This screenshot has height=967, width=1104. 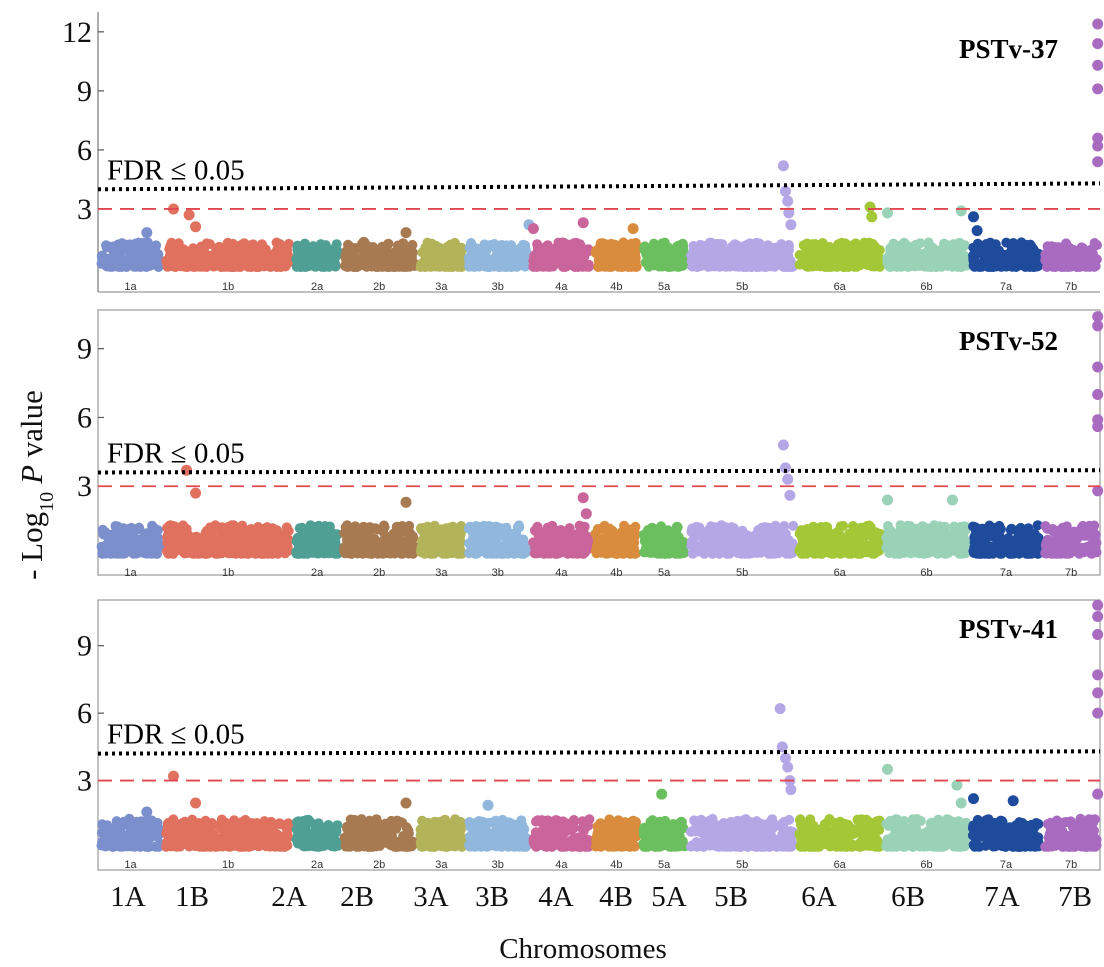 I want to click on y-tick-label: 9, so click(x=84, y=646).